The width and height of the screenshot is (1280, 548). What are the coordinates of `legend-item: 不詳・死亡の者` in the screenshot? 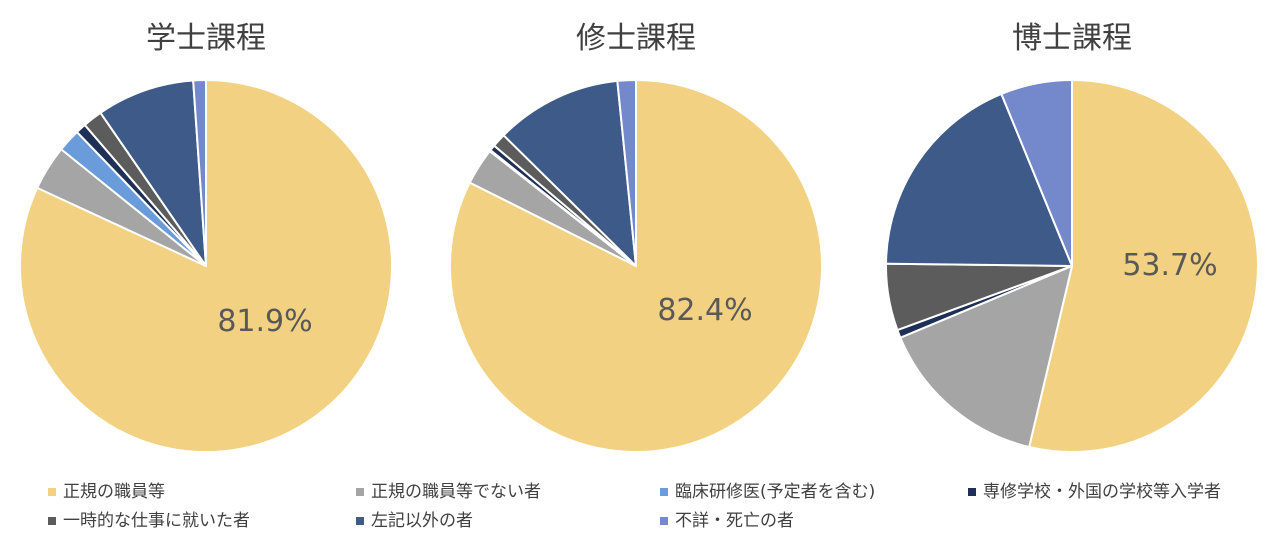 It's located at (727, 521).